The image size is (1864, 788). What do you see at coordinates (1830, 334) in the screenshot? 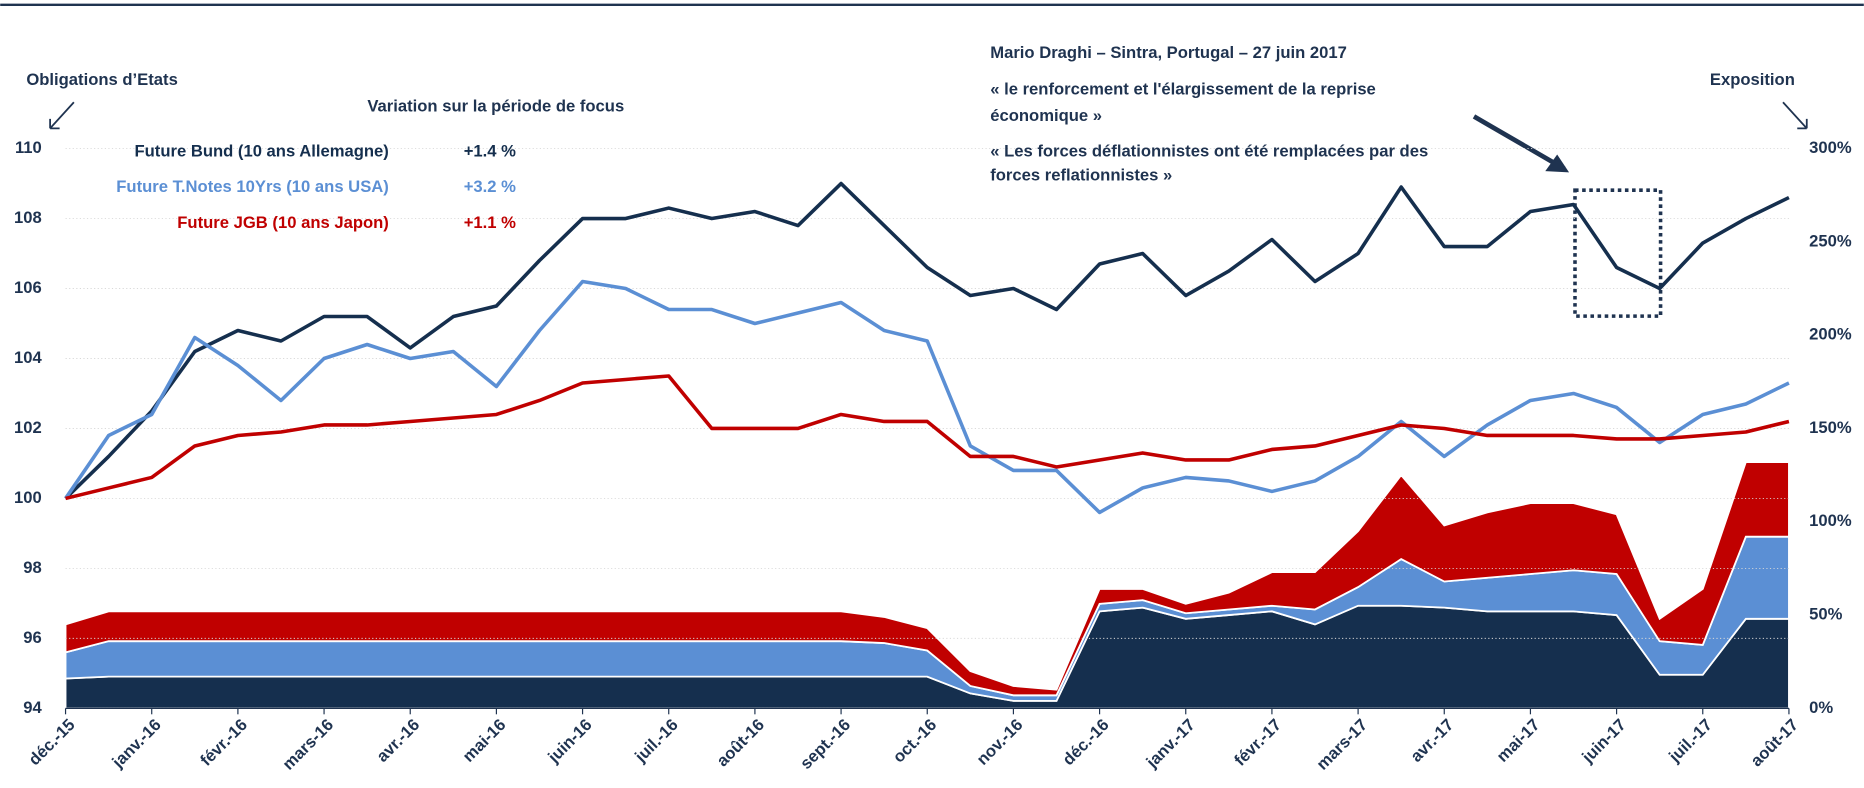
I see `y2-tick-label: 200%` at bounding box center [1830, 334].